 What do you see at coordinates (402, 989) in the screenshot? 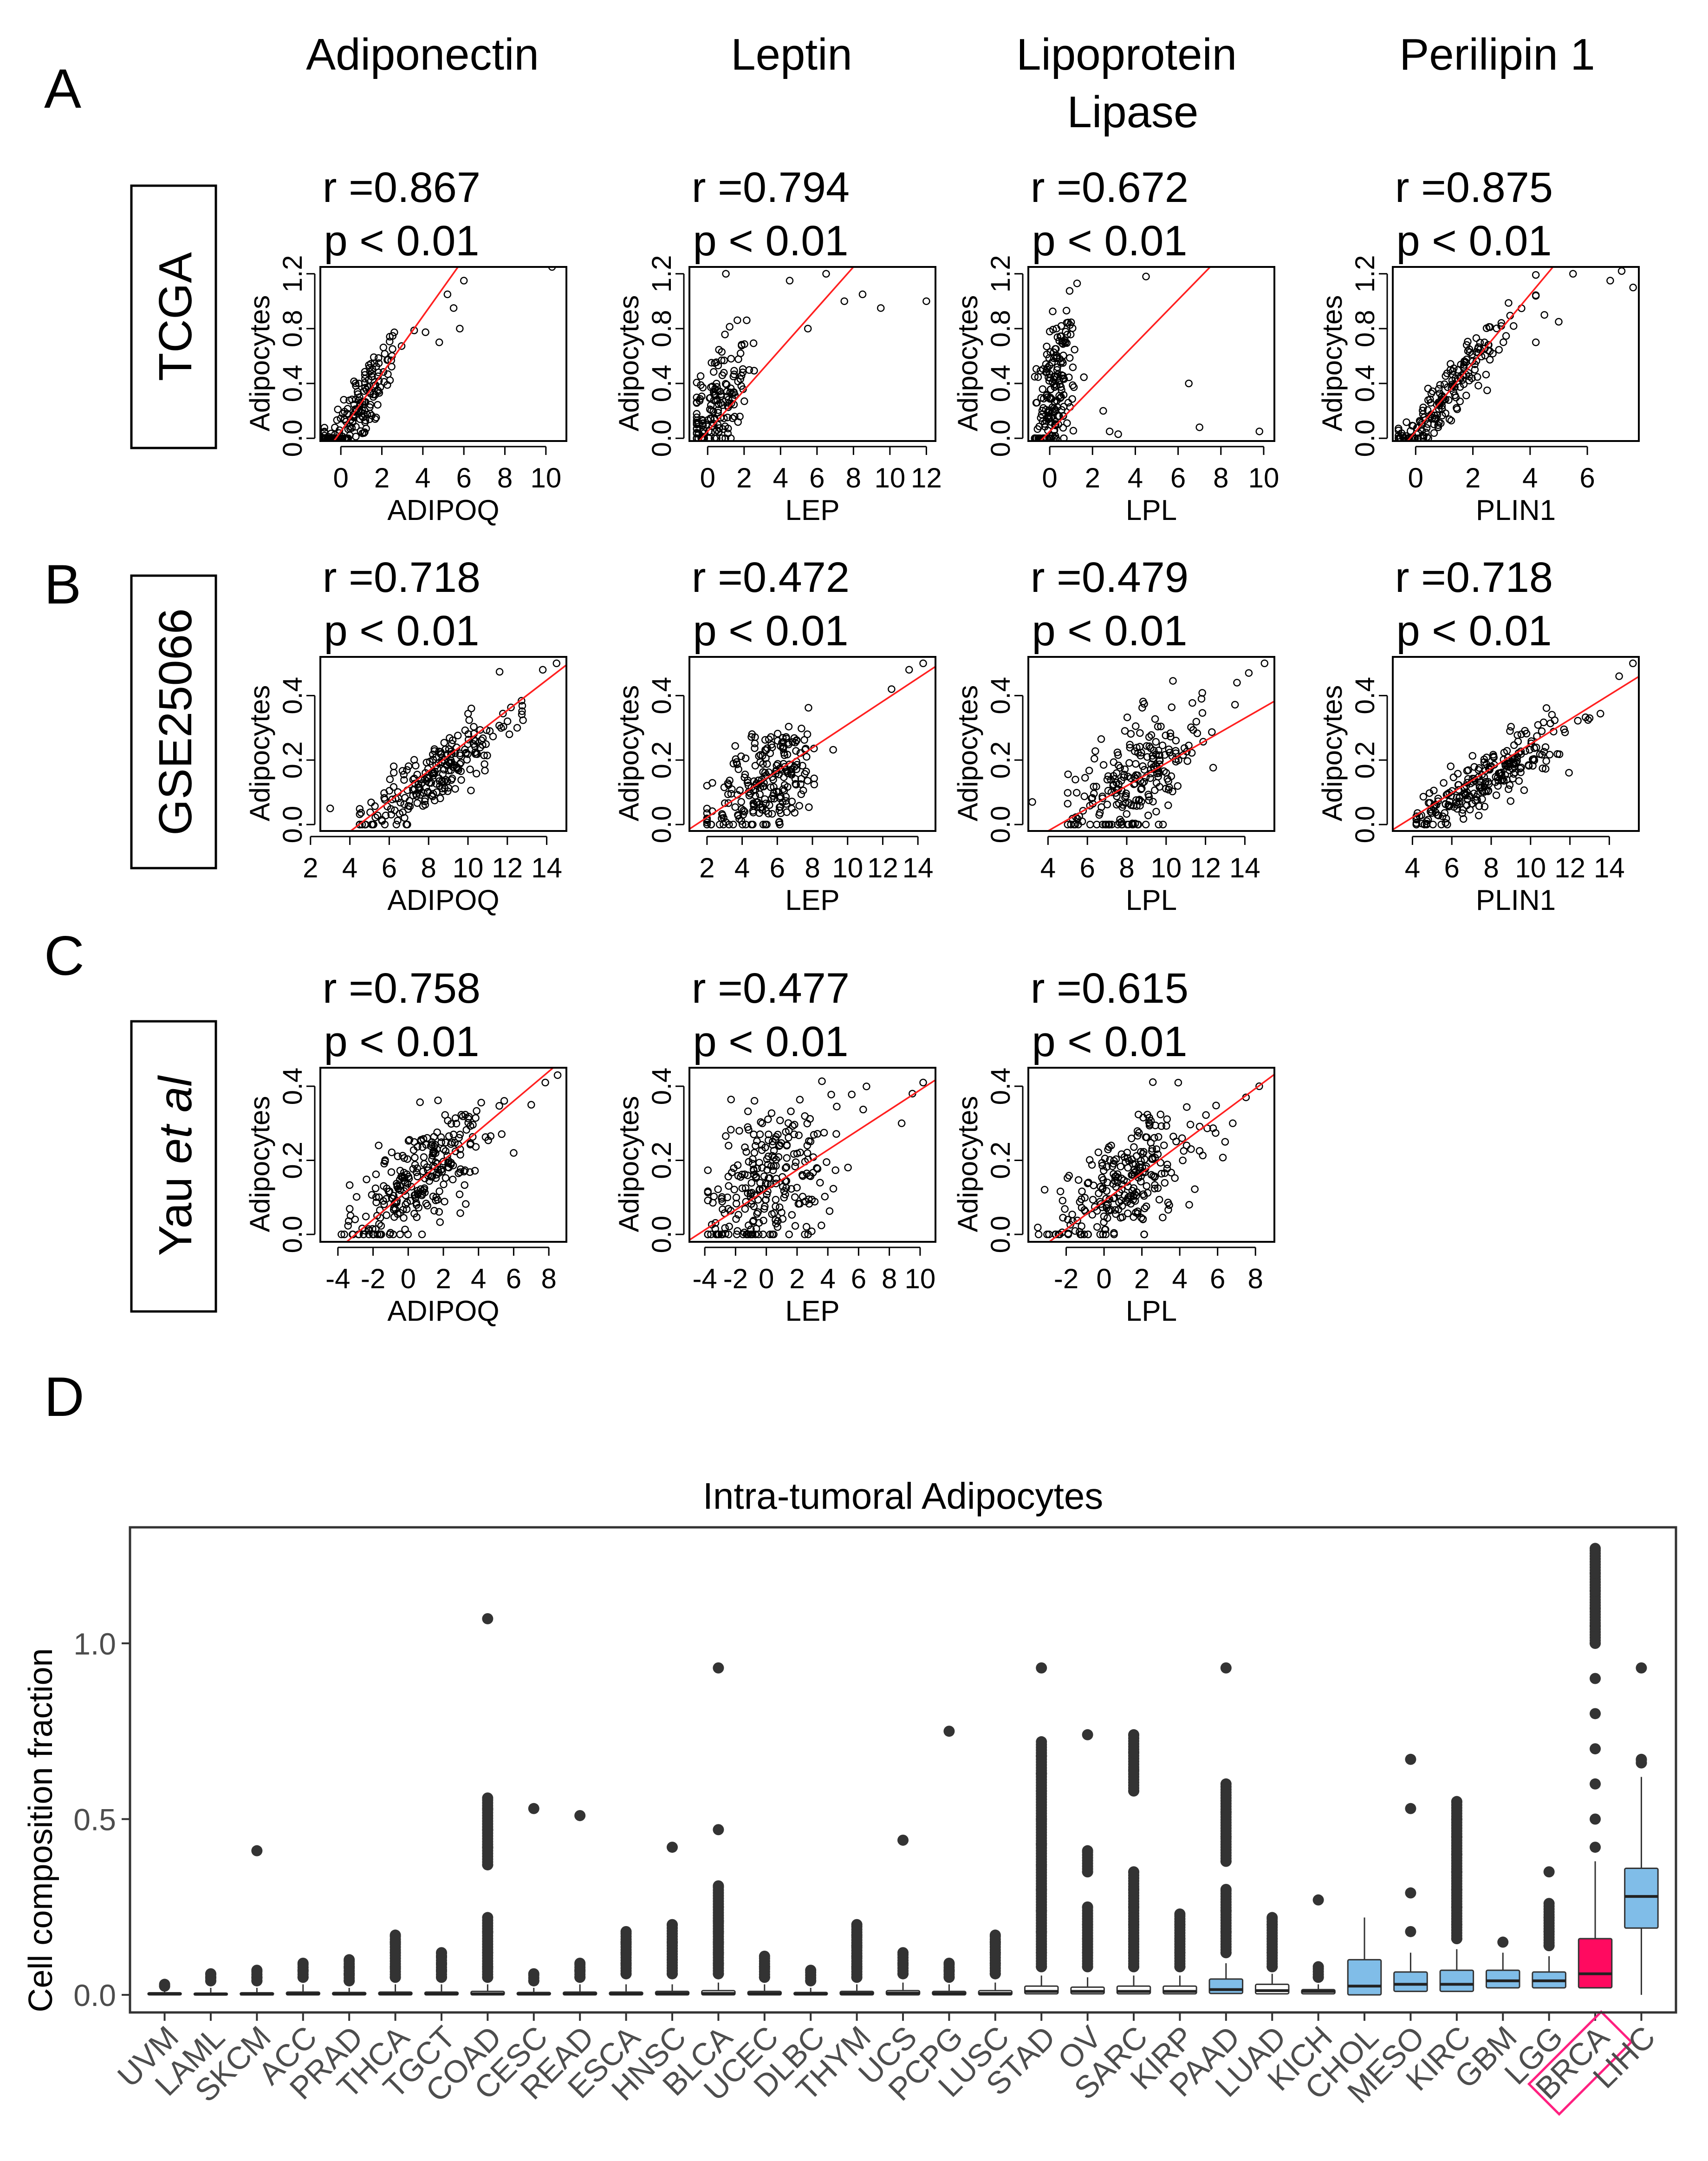
I see `r-value-label: r =0.758` at bounding box center [402, 989].